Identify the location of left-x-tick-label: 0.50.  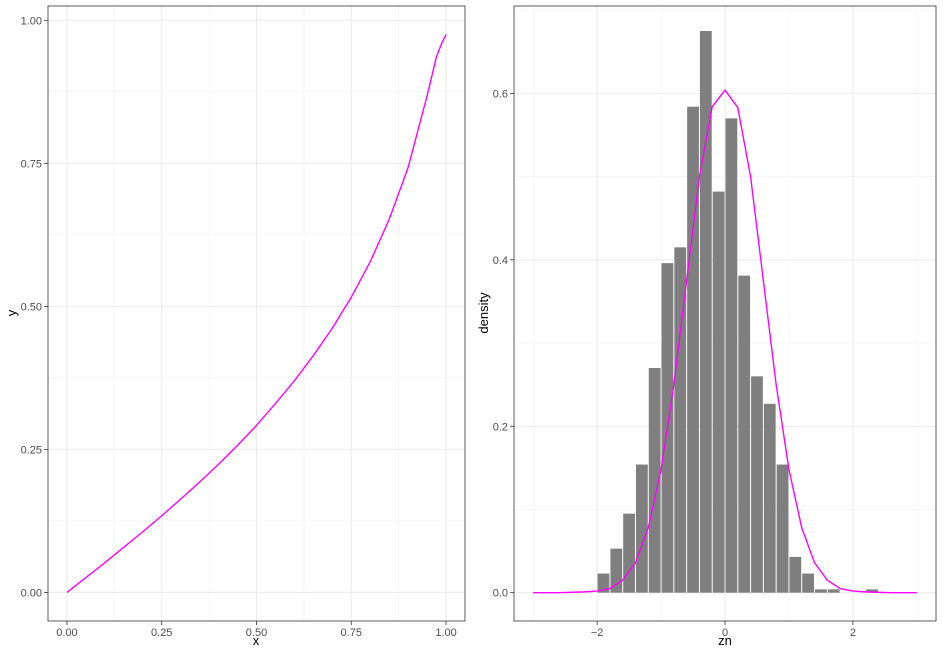
(256, 633).